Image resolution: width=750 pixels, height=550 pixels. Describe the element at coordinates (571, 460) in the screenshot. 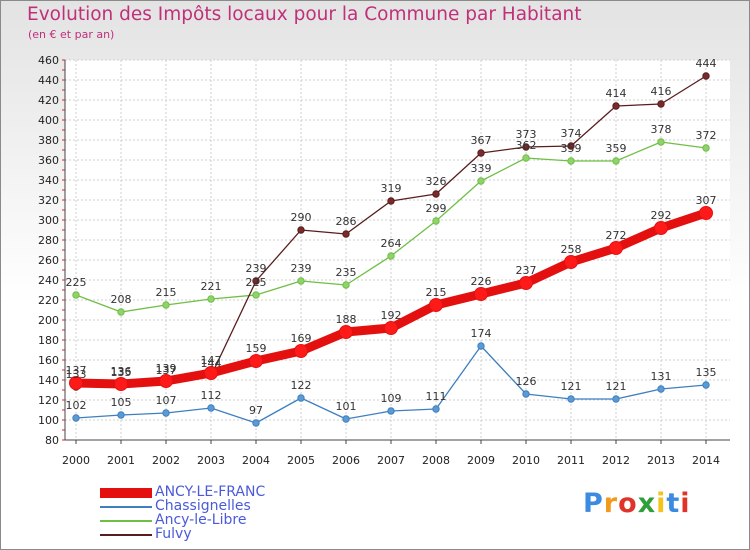

I see `x-tick-label: 2011` at that location.